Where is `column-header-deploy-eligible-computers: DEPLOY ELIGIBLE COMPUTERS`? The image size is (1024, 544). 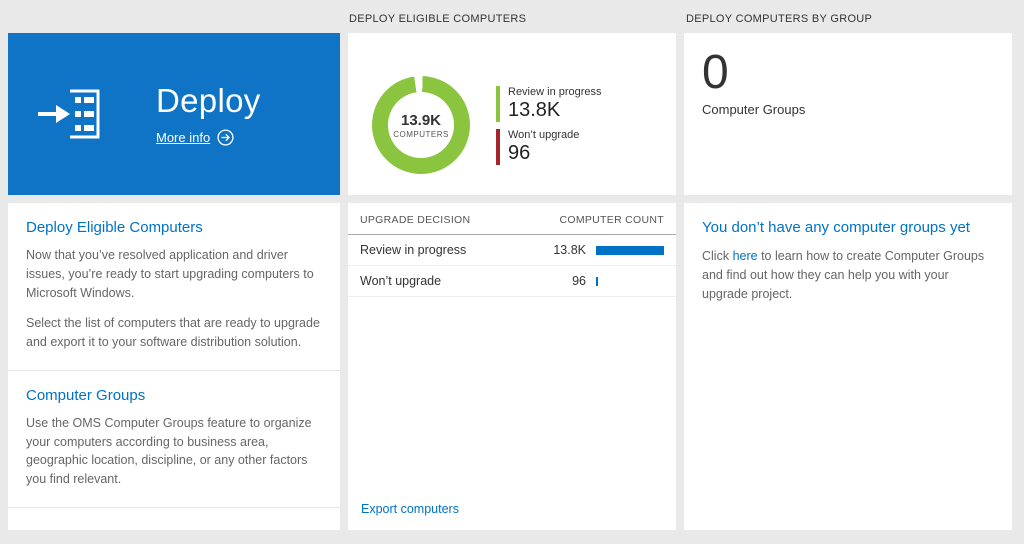 column-header-deploy-eligible-computers: DEPLOY ELIGIBLE COMPUTERS is located at coordinates (438, 19).